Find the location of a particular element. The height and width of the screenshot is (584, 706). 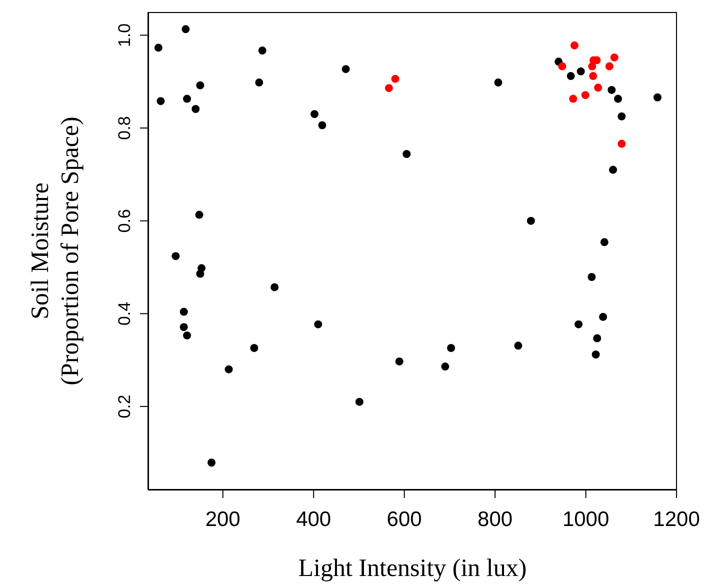

y-tick-label: 0.2 is located at coordinates (124, 406).